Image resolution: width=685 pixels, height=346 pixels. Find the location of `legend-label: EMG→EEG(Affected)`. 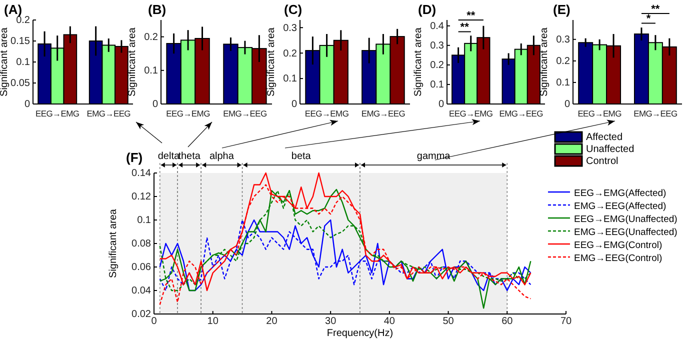

legend-label: EMG→EEG(Affected) is located at coordinates (620, 206).